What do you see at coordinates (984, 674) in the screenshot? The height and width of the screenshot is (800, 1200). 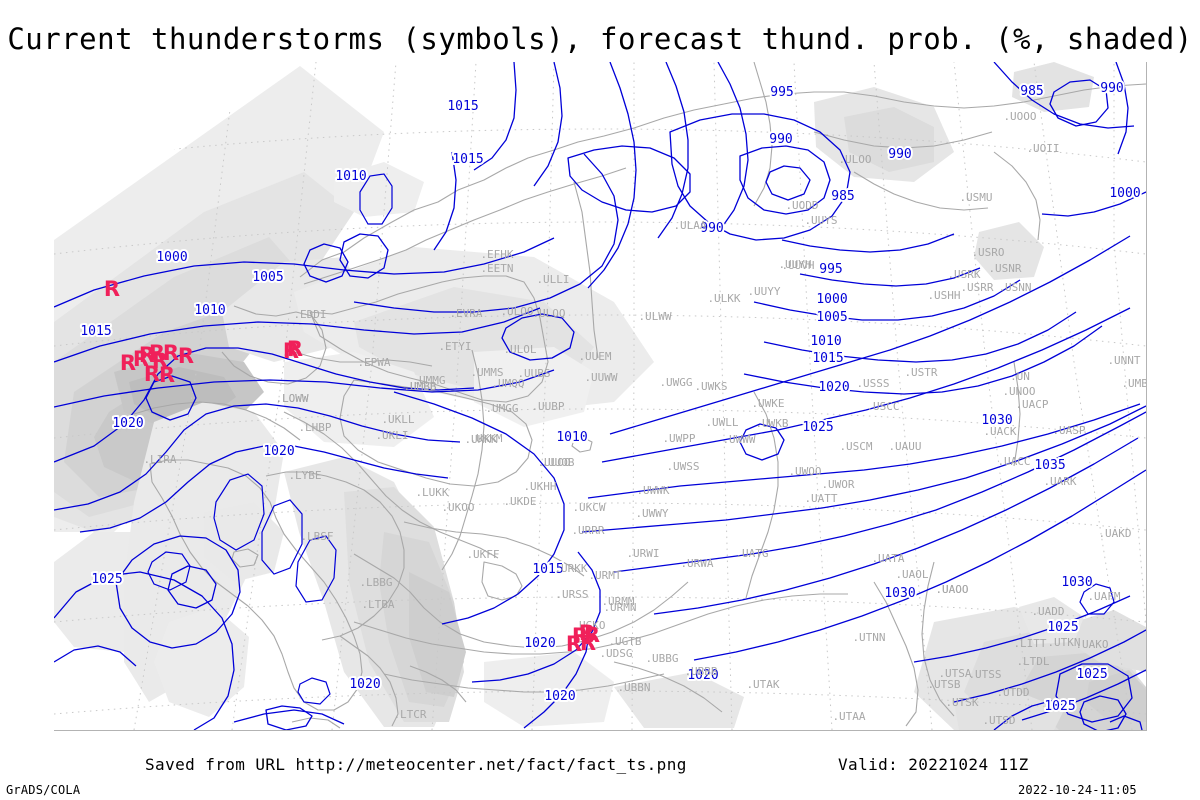 I see `station-label: .UTSS` at bounding box center [984, 674].